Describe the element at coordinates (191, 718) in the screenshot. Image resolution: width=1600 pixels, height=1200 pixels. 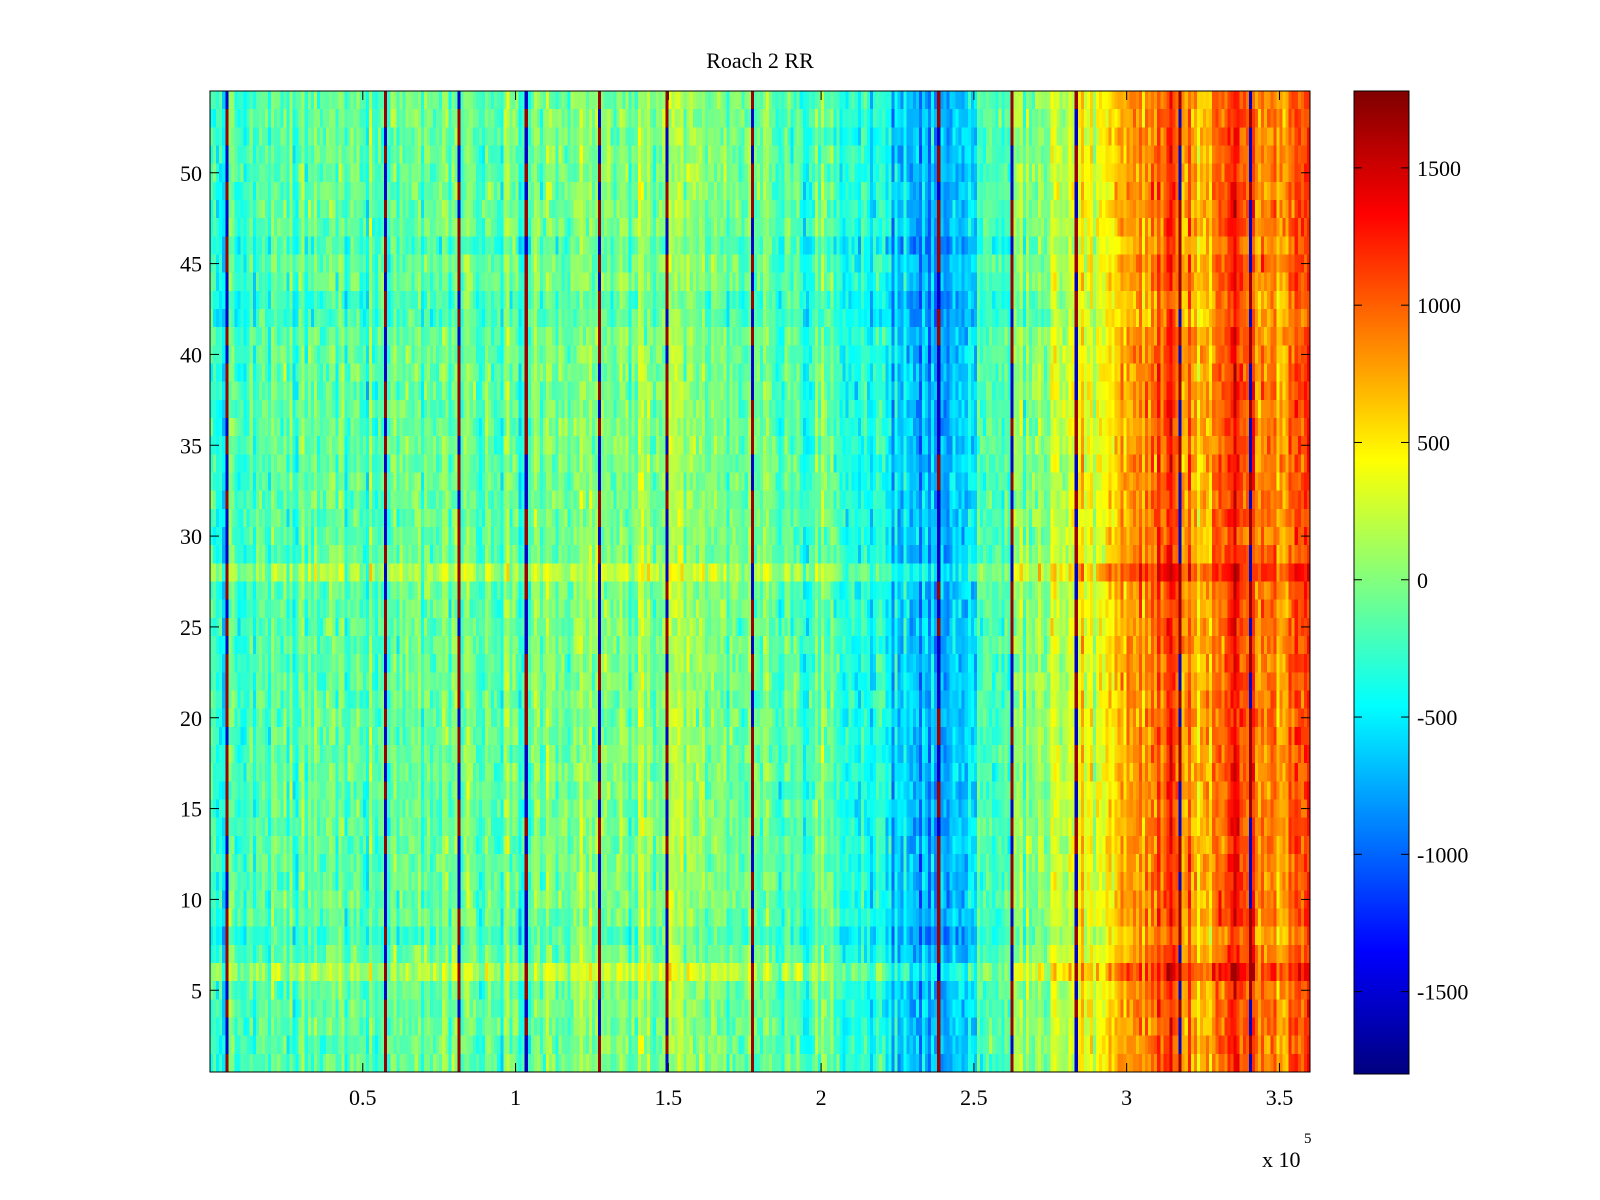
I see `y-tick-label: 20` at that location.